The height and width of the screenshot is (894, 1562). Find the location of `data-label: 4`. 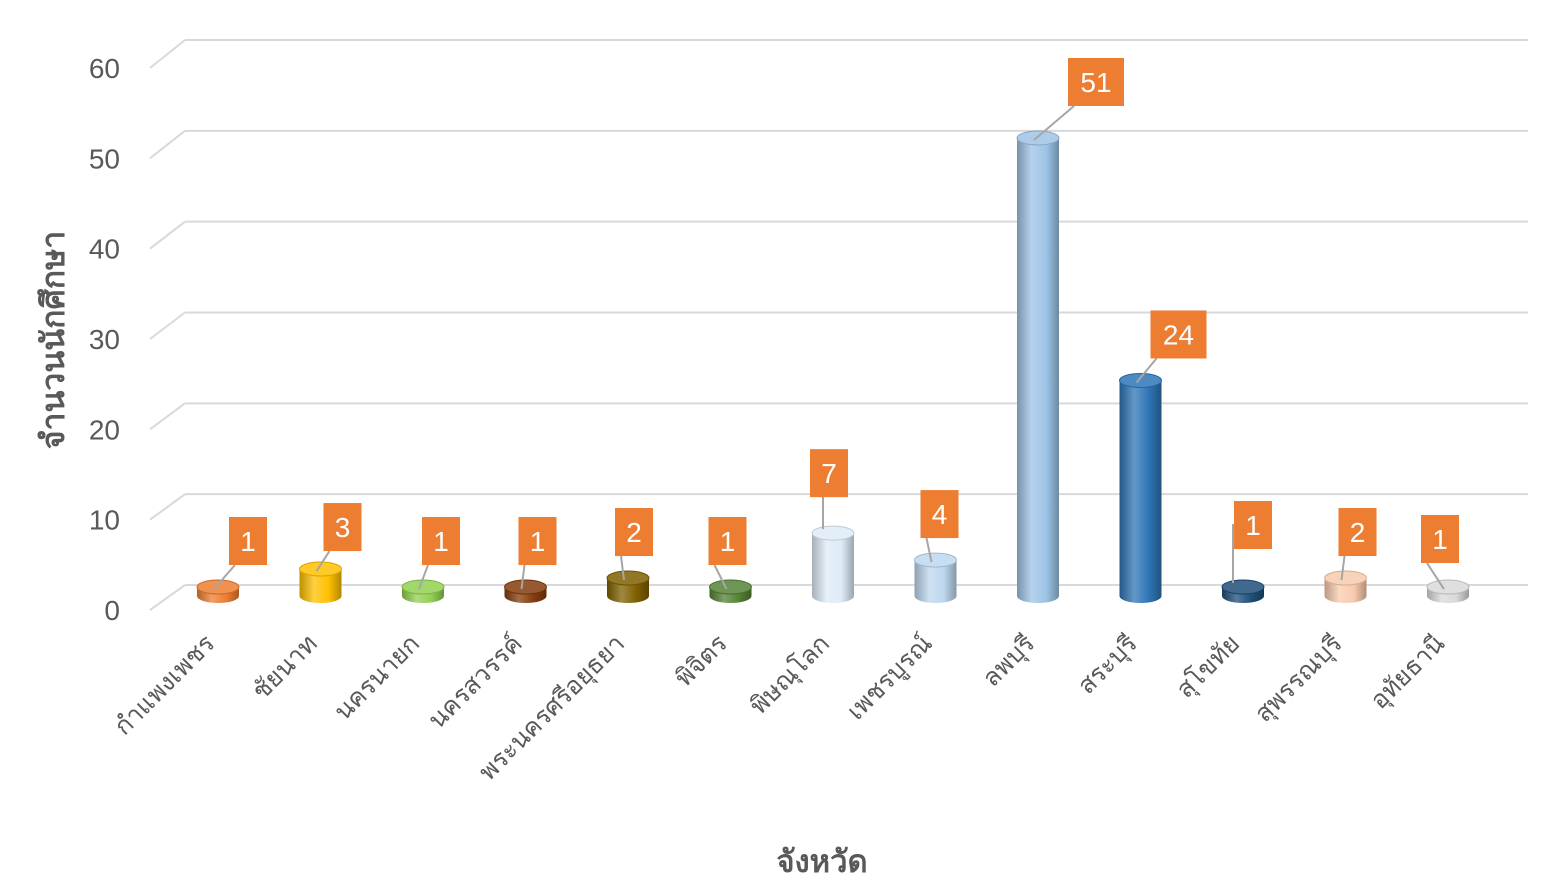

data-label: 4 is located at coordinates (940, 514).